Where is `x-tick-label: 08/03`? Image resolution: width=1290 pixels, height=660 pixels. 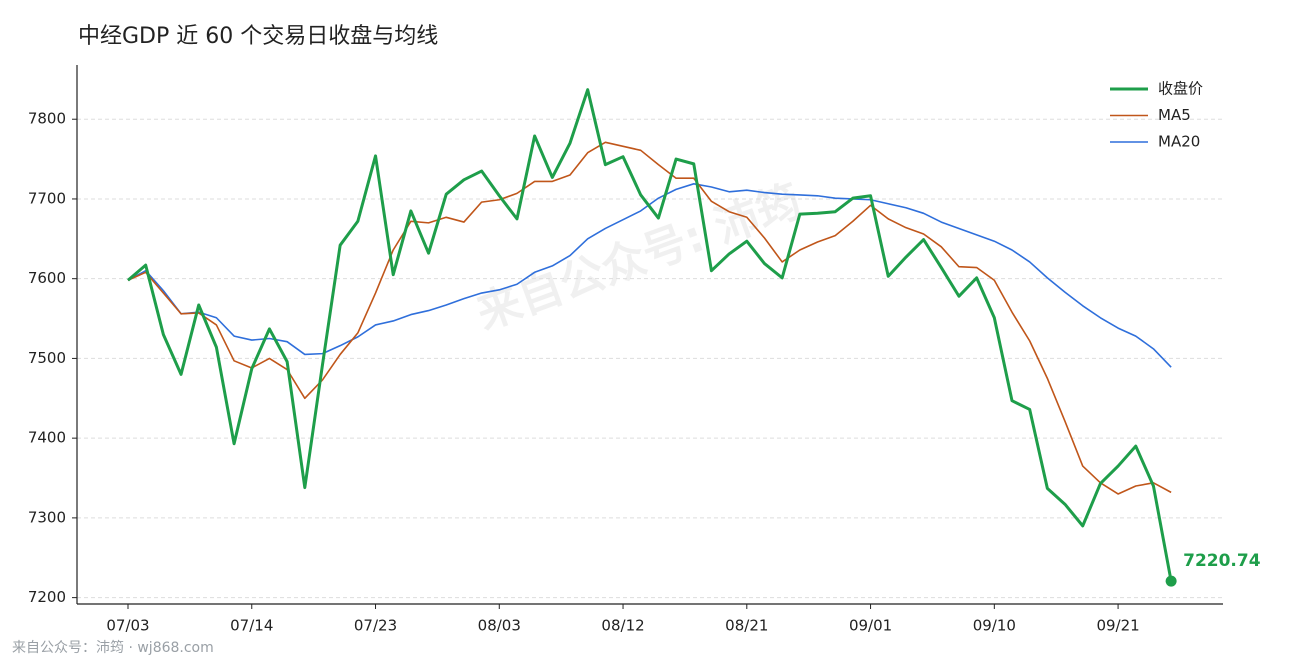 x-tick-label: 08/03 is located at coordinates (499, 626).